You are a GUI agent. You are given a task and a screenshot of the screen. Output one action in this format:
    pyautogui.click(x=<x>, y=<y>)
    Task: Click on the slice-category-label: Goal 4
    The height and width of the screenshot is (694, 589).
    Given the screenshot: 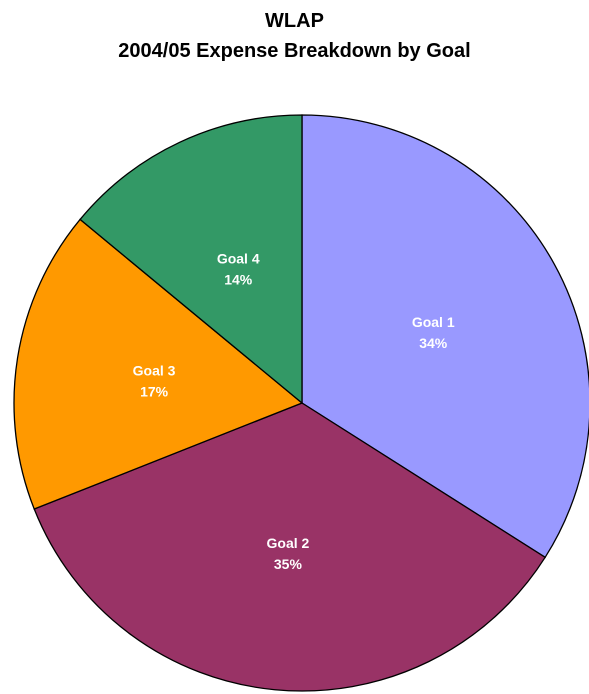 What is the action you would take?
    pyautogui.click(x=238, y=258)
    